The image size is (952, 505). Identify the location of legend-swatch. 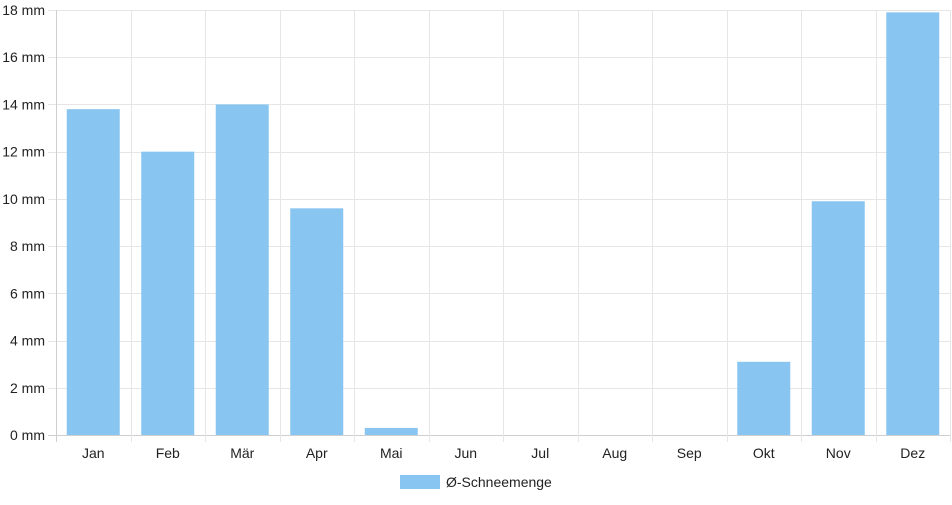
(420, 482).